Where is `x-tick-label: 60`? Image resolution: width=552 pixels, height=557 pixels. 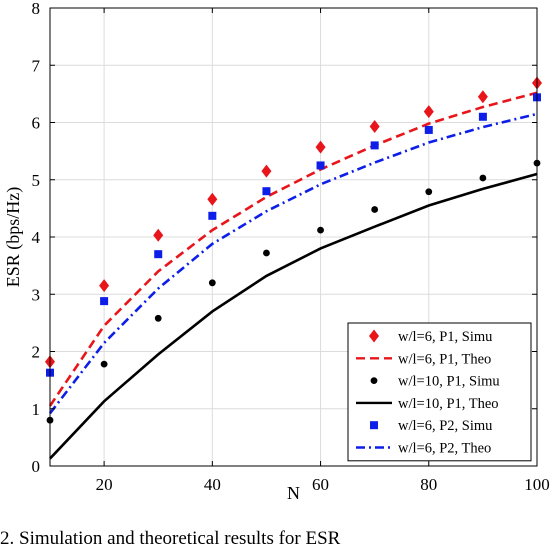 x-tick-label: 60 is located at coordinates (320, 484).